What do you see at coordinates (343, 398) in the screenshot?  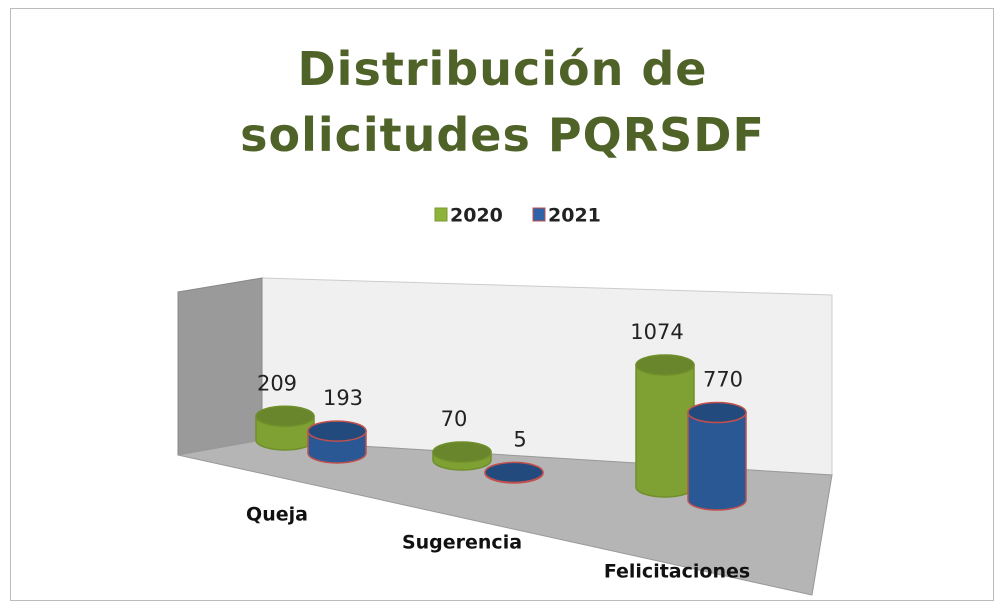 I see `data-label: 193` at bounding box center [343, 398].